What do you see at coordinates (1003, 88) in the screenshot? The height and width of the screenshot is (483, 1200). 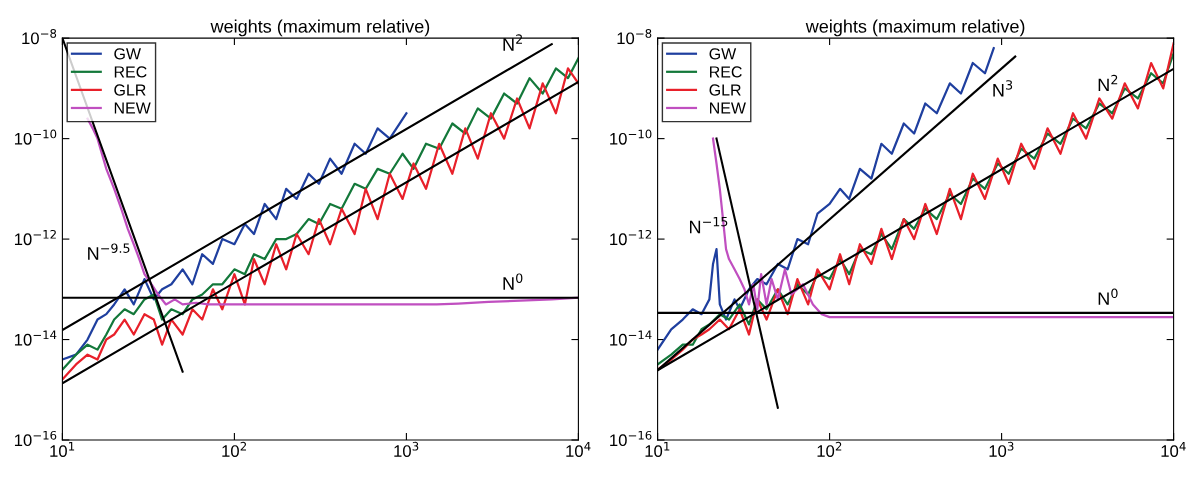 I see `annotation: N$^{3}$` at bounding box center [1003, 88].